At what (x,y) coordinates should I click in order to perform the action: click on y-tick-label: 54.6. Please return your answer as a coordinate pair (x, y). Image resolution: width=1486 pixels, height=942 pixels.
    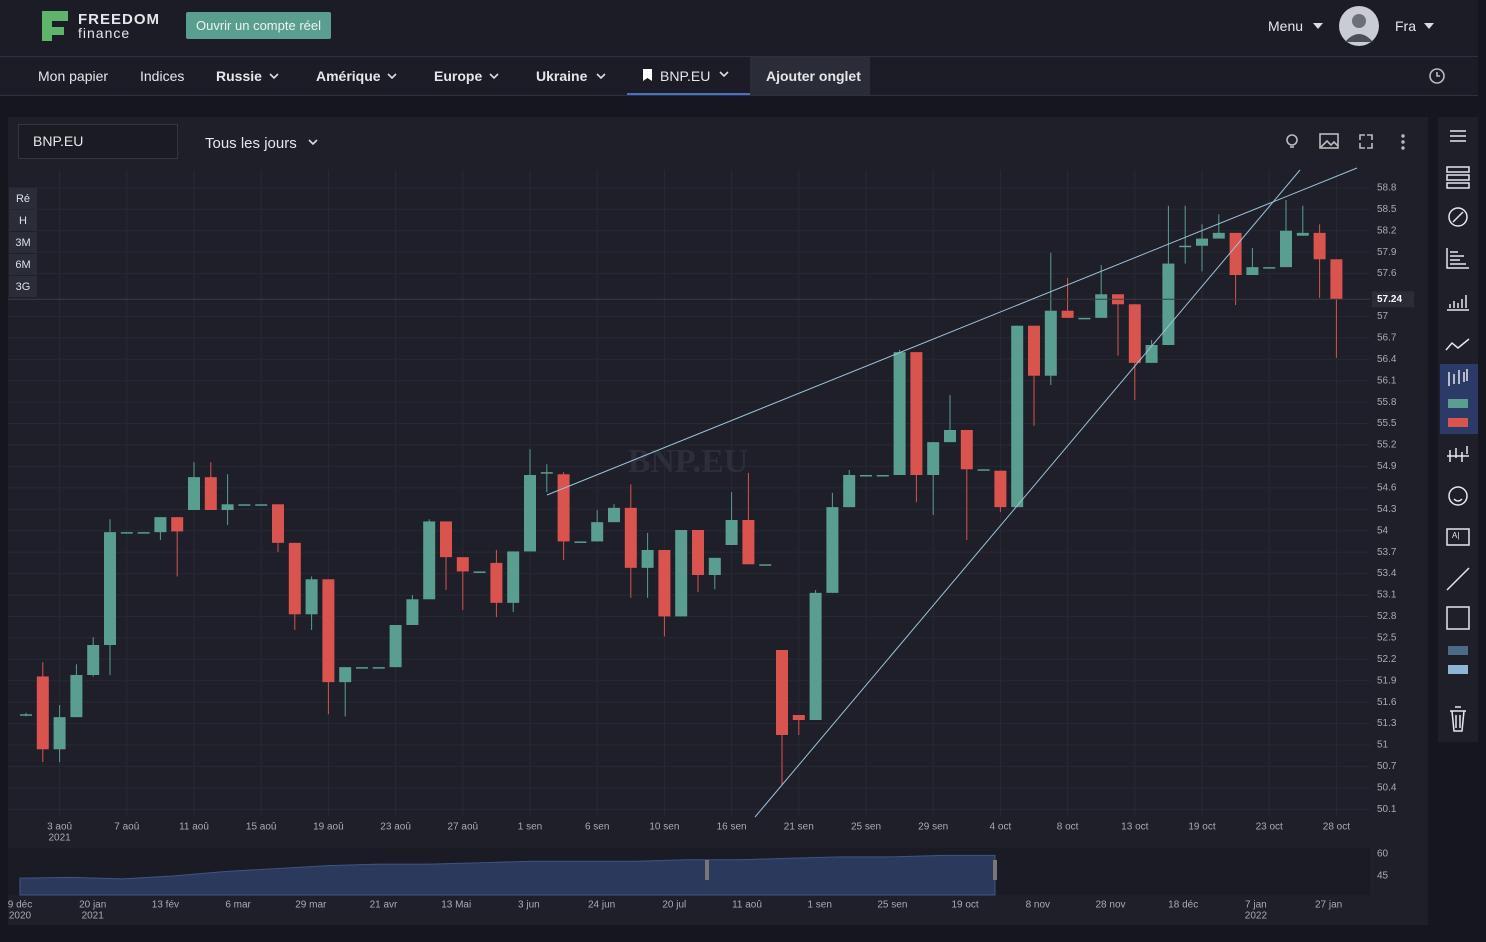
    Looking at the image, I should click on (1387, 487).